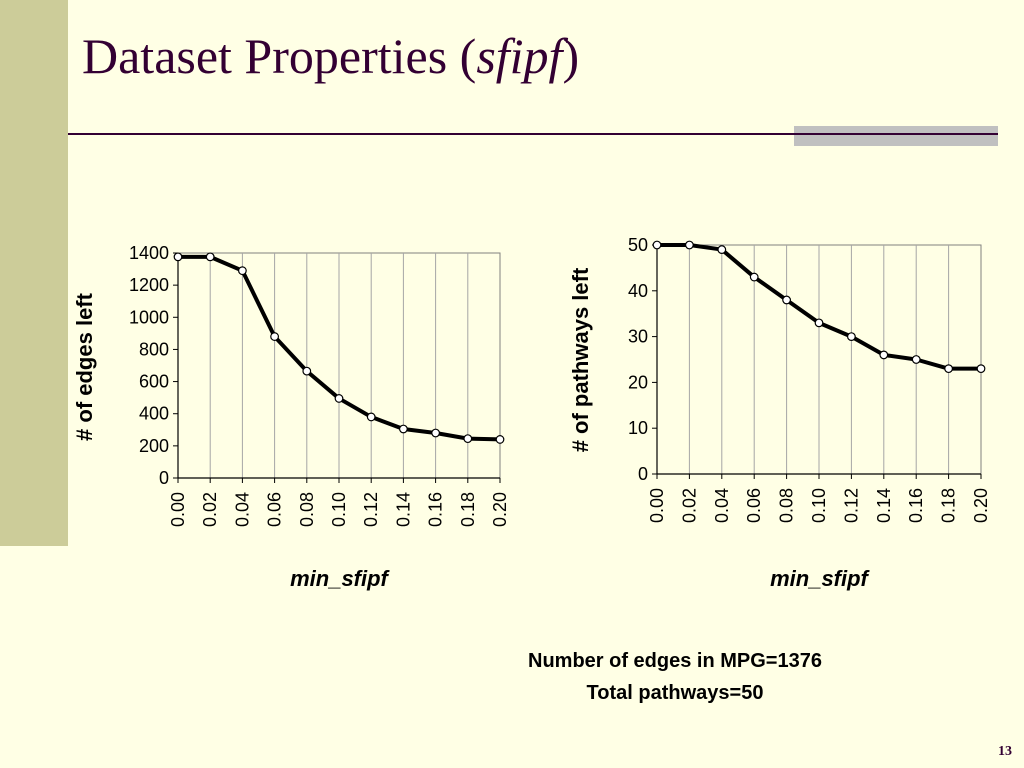 The image size is (1024, 768). What do you see at coordinates (519, 56) in the screenshot?
I see `title-italic: sfipf` at bounding box center [519, 56].